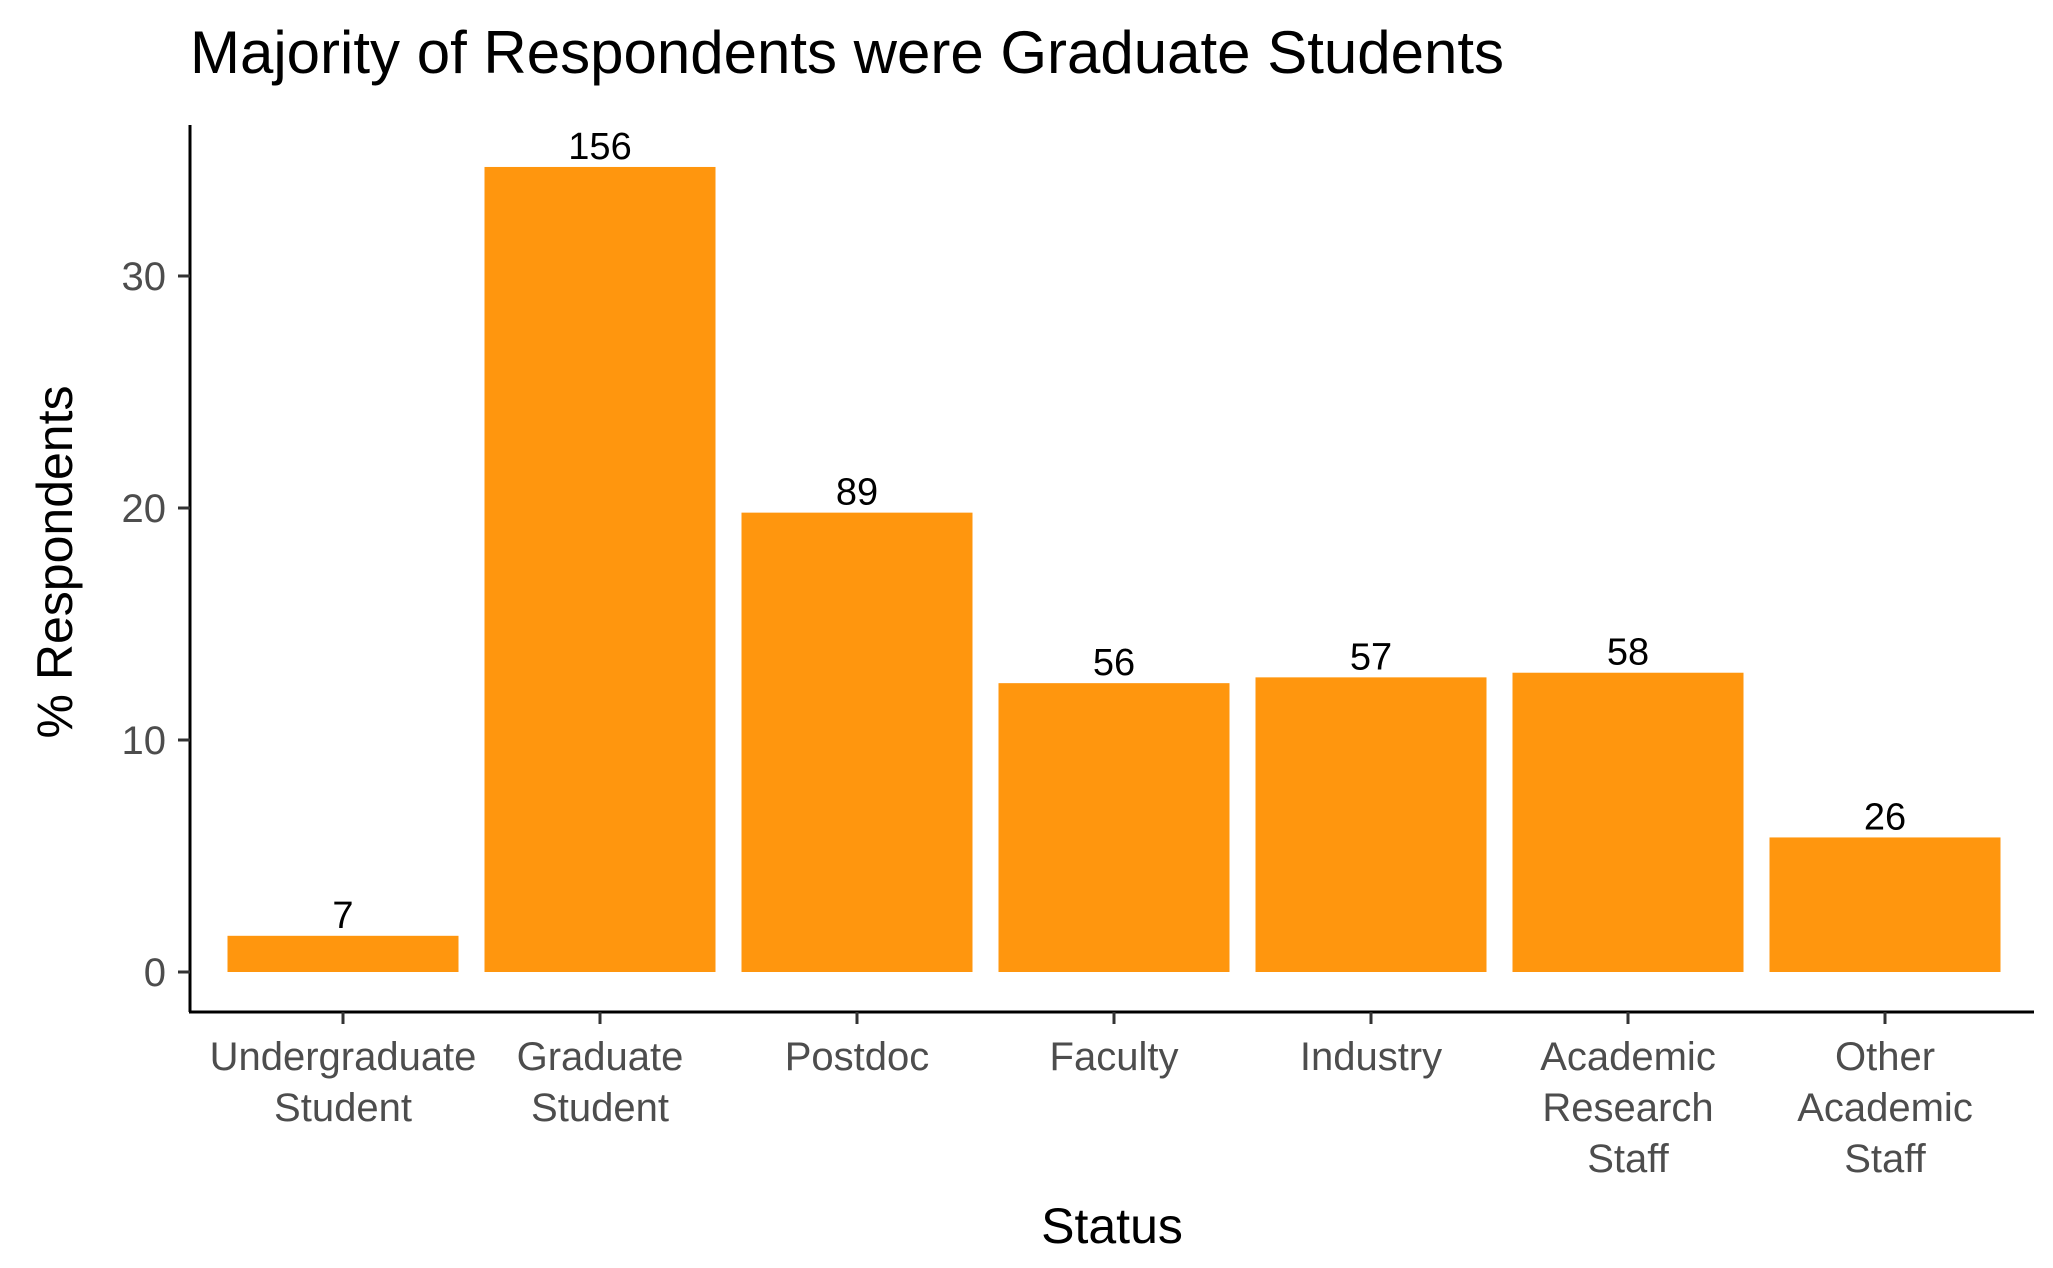  Describe the element at coordinates (343, 1082) in the screenshot. I see `x-tick-label-0: Undergraduate Student` at that location.